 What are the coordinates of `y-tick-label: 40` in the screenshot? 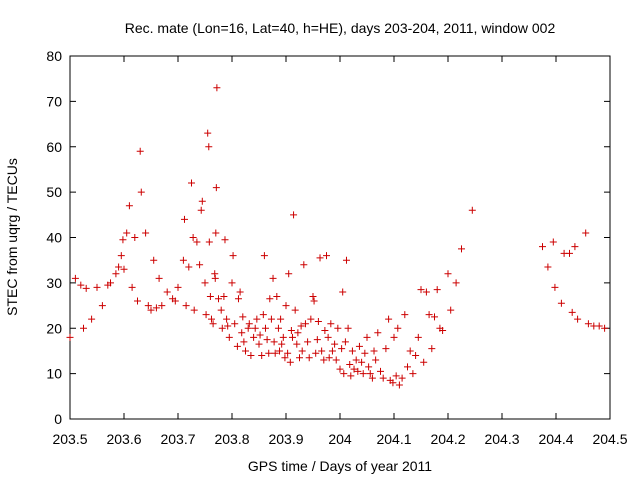 It's located at (54, 238).